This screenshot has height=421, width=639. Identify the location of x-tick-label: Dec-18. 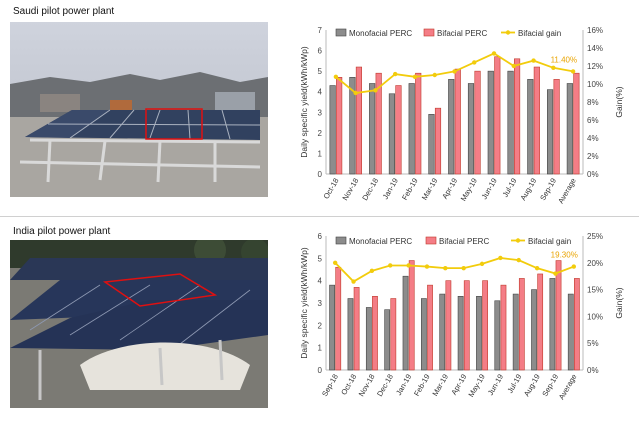
(385, 385).